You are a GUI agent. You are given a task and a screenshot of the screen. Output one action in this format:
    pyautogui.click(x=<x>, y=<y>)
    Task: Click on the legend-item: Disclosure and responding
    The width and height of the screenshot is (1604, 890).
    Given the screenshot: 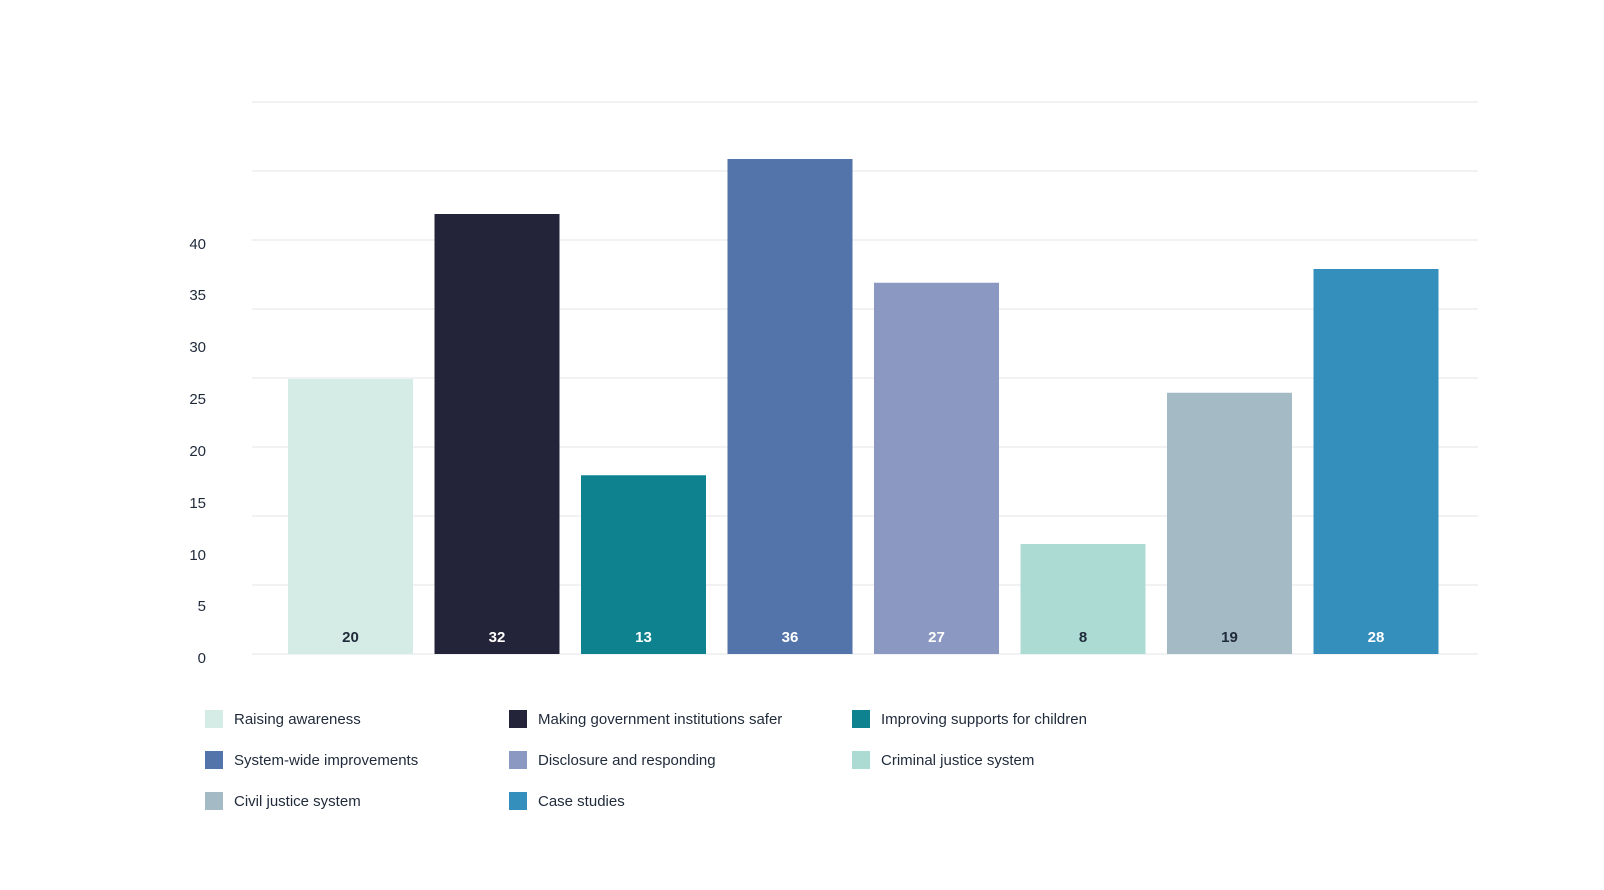 What is the action you would take?
    pyautogui.click(x=680, y=760)
    